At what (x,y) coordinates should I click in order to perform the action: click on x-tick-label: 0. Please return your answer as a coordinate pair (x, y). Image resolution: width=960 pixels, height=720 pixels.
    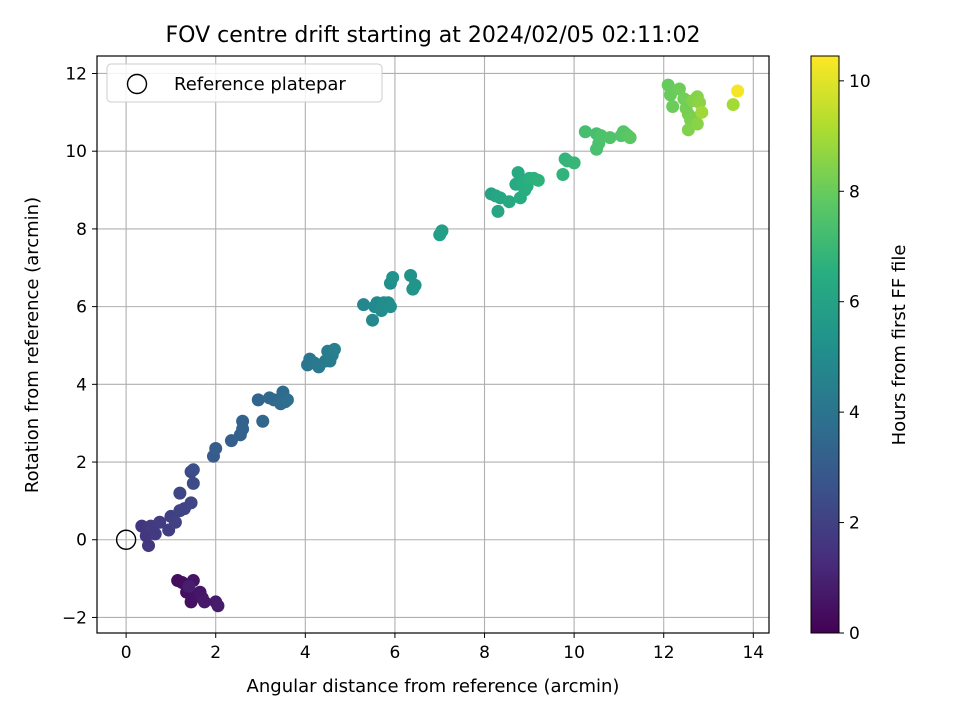
    Looking at the image, I should click on (126, 653).